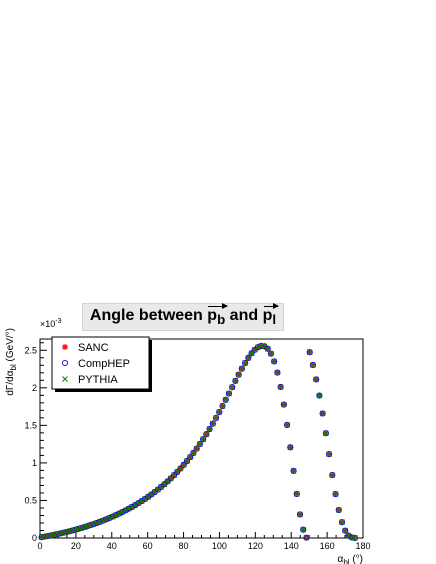 The width and height of the screenshot is (436, 564). I want to click on x-tick-label: 0, so click(39, 546).